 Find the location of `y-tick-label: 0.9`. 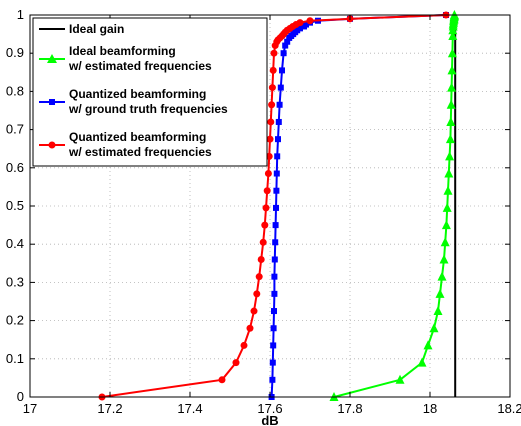

y-tick-label: 0.9 is located at coordinates (15, 52).